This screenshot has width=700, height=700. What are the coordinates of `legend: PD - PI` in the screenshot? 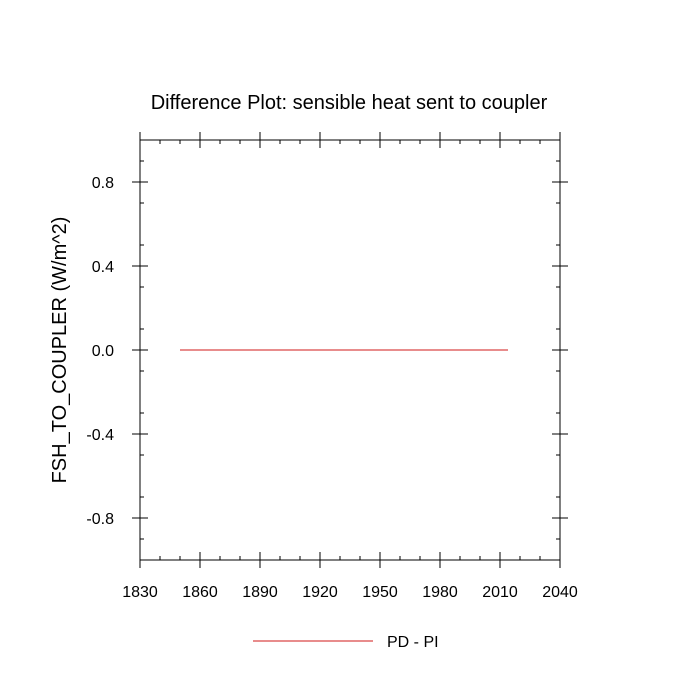 It's located at (346, 642).